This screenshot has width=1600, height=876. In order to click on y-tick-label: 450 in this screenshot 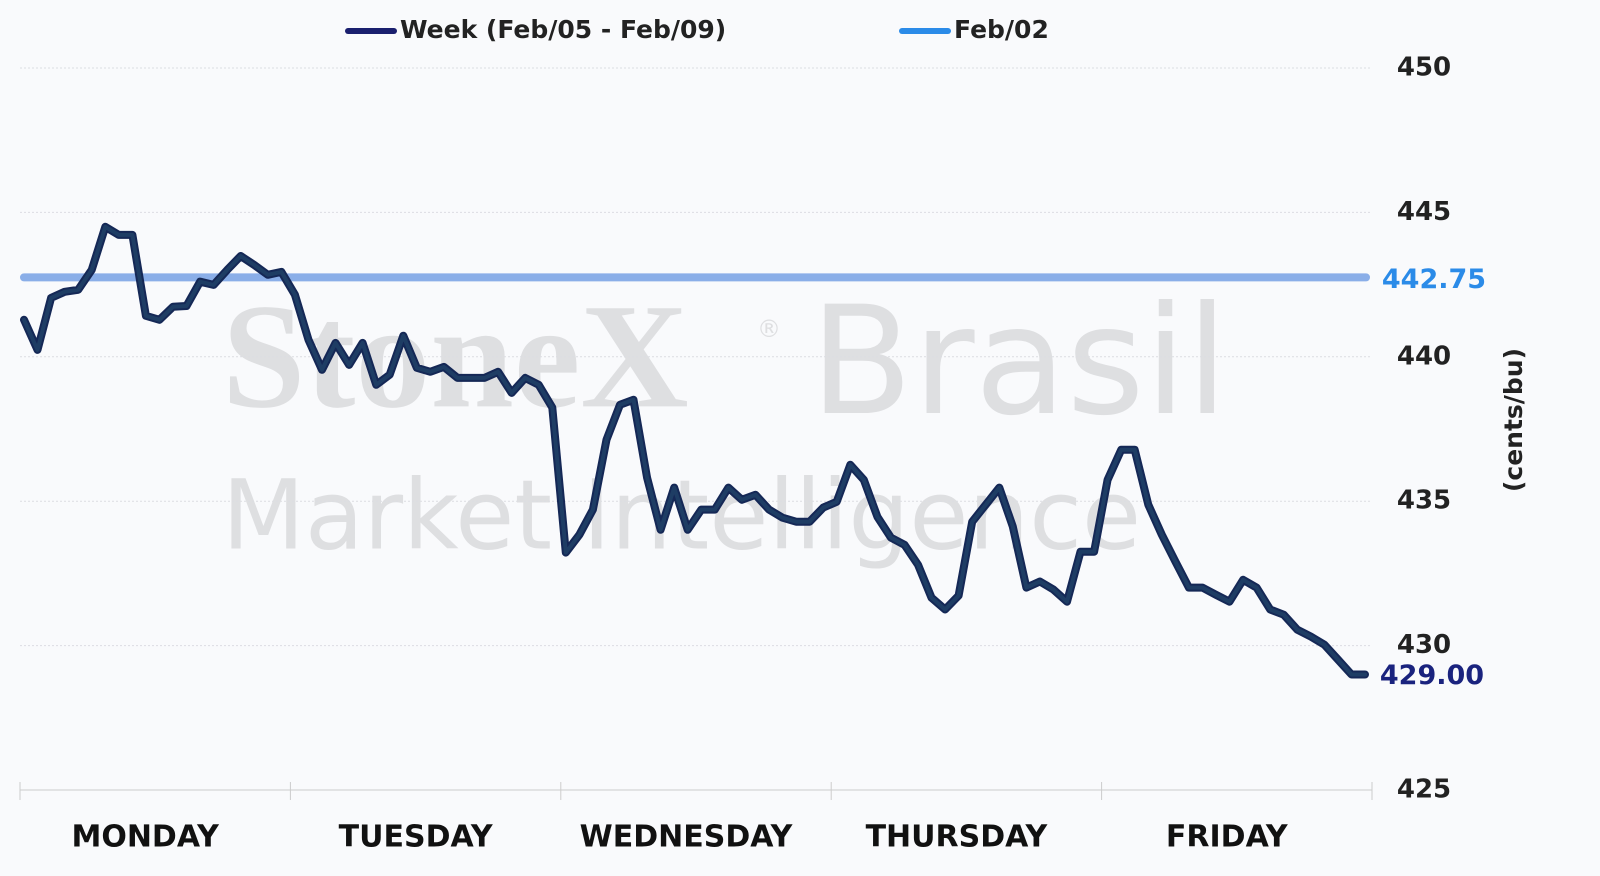, I will do `click(1424, 68)`.